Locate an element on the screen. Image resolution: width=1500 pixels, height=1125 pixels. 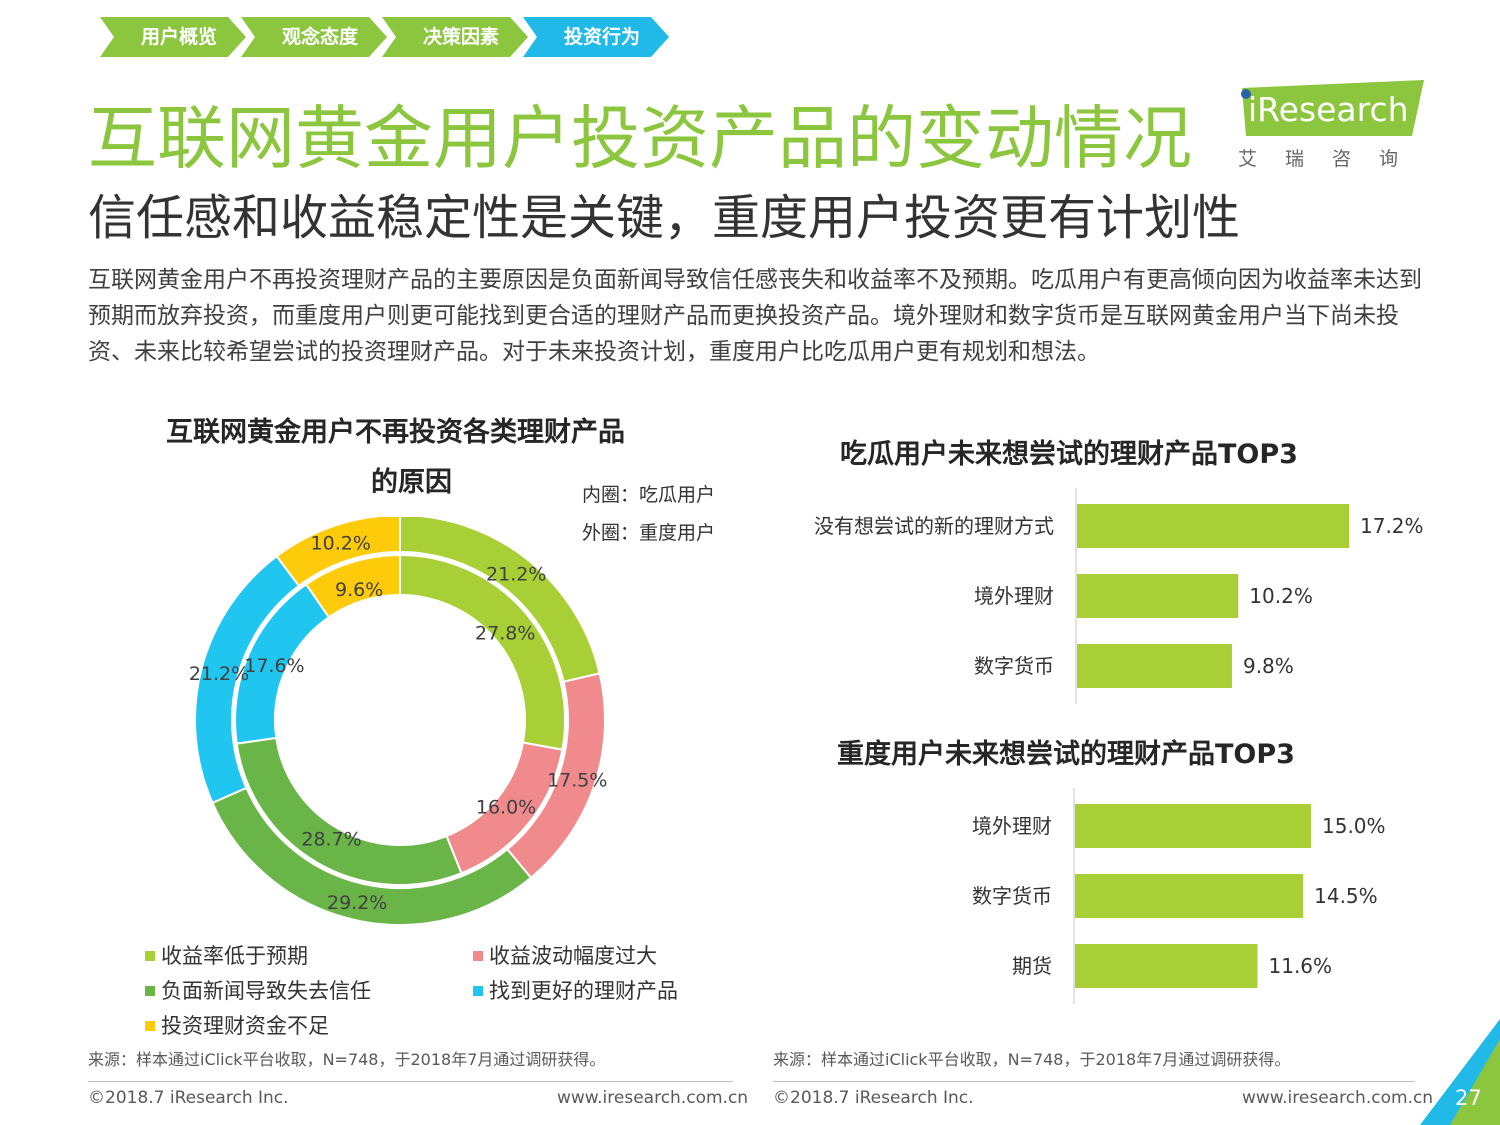
page-title: 互联网黄金用户投资产品的变动情况 is located at coordinates (640, 139).